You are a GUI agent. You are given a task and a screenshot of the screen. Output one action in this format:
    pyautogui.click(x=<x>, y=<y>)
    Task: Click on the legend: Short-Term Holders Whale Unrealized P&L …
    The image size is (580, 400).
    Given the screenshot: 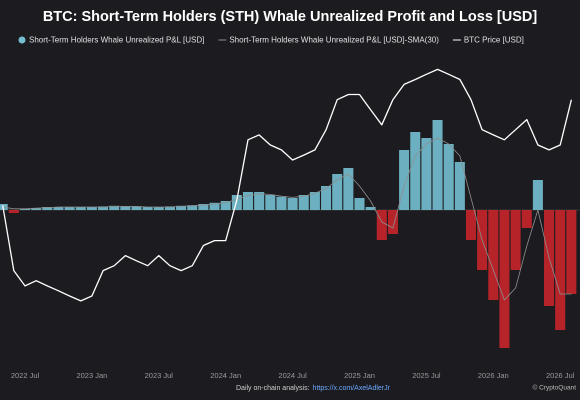 What is the action you would take?
    pyautogui.click(x=271, y=40)
    